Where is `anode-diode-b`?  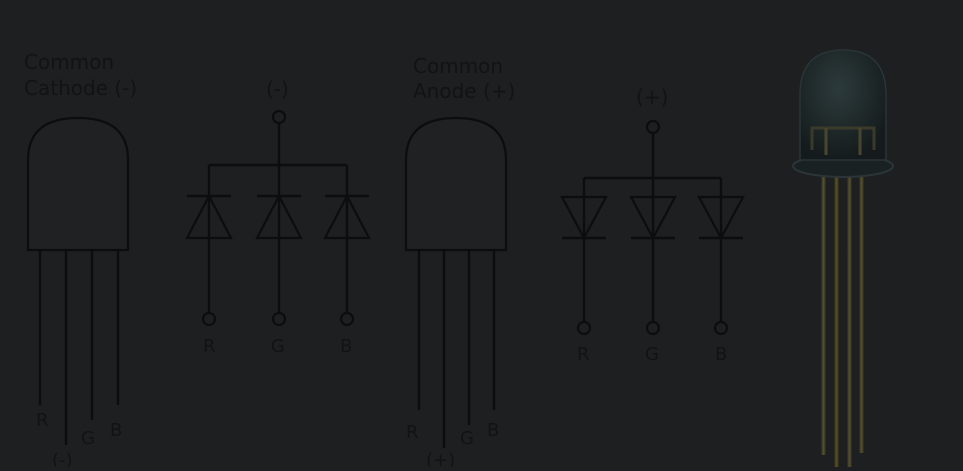
anode-diode-b is located at coordinates (721, 250).